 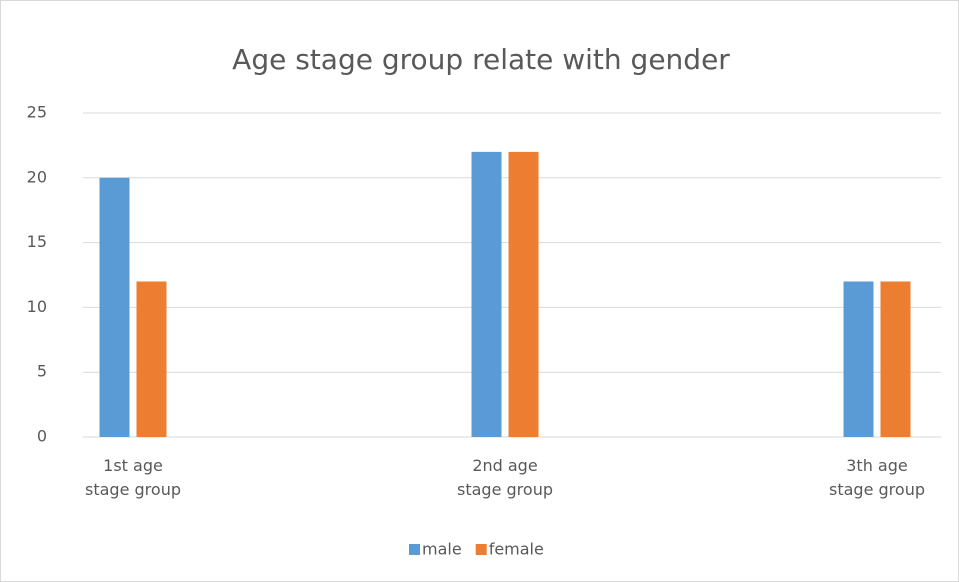 I want to click on chart-title: Age stage group relate with gender, so click(x=481, y=59).